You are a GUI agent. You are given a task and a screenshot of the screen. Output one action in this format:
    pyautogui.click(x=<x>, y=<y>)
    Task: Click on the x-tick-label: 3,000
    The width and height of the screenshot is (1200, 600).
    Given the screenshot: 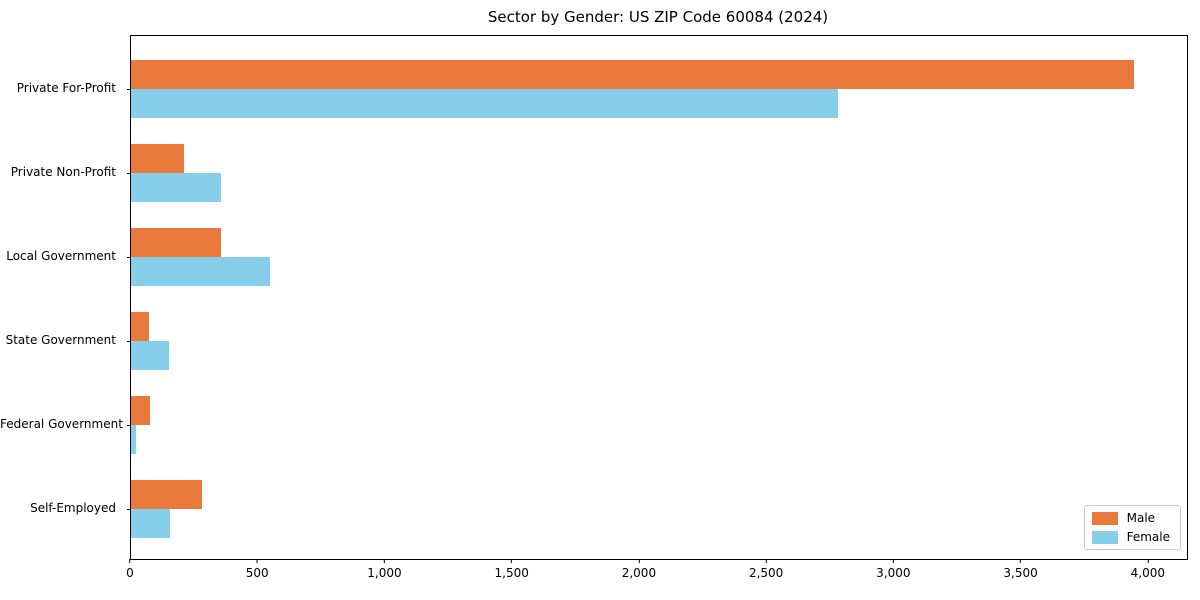 What is the action you would take?
    pyautogui.click(x=893, y=573)
    